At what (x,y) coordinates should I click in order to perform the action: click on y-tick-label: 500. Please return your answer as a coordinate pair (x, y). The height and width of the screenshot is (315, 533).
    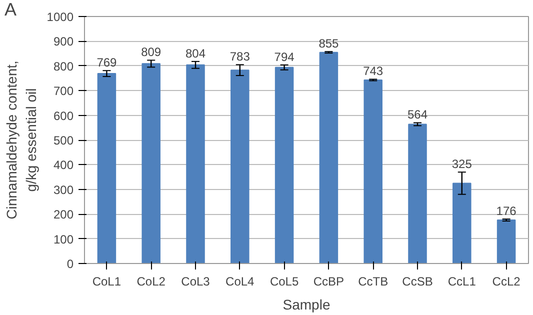
    Looking at the image, I should click on (63, 141).